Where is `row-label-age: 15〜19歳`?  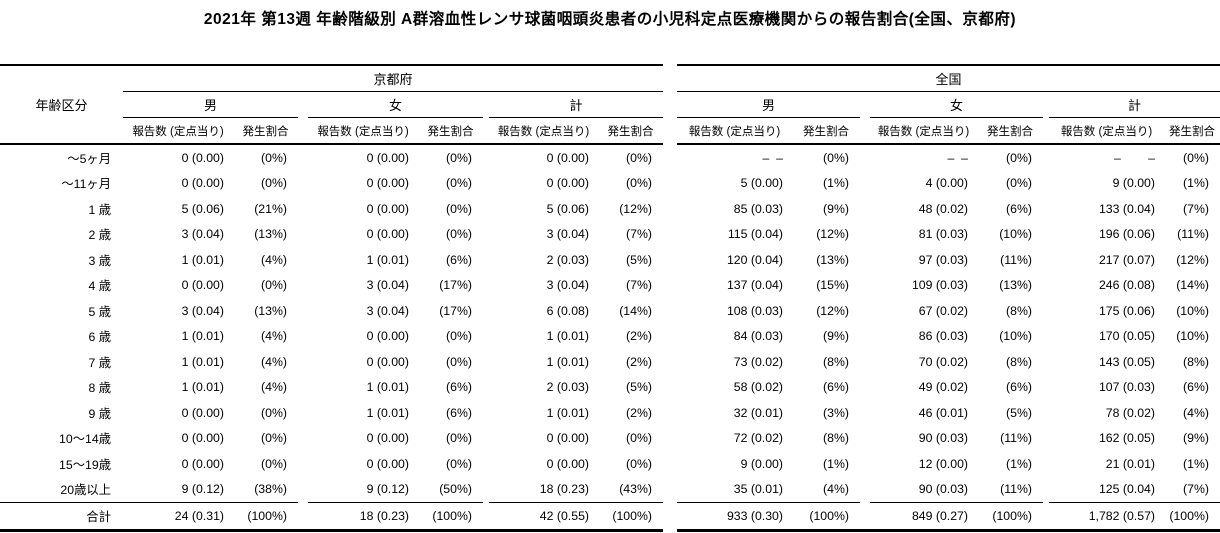
row-label-age: 15〜19歳 is located at coordinates (85, 464).